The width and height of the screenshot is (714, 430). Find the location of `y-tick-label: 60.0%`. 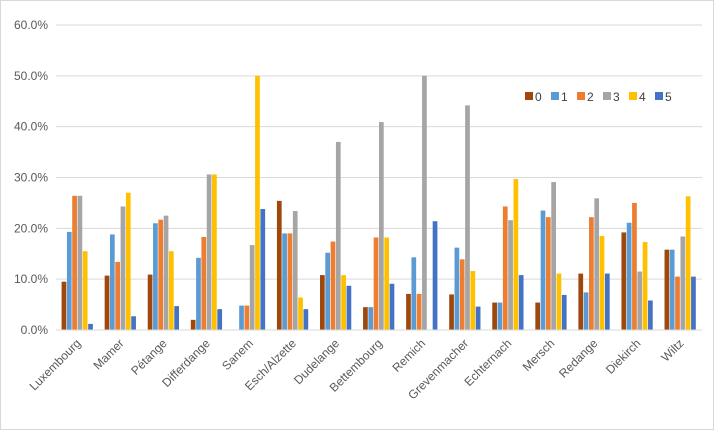

y-tick-label: 60.0% is located at coordinates (31, 25).